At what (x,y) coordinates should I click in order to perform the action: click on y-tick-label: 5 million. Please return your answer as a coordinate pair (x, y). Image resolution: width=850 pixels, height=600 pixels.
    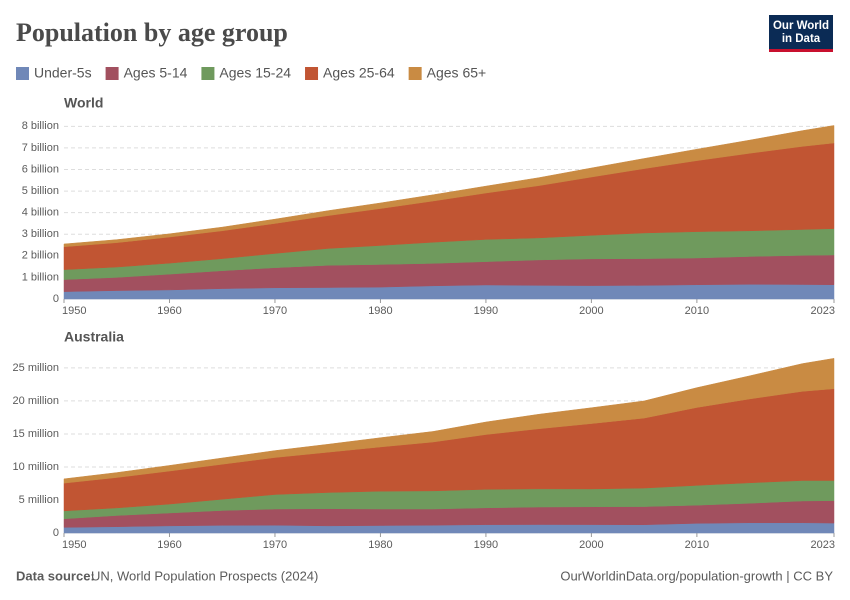
    Looking at the image, I should click on (39, 500).